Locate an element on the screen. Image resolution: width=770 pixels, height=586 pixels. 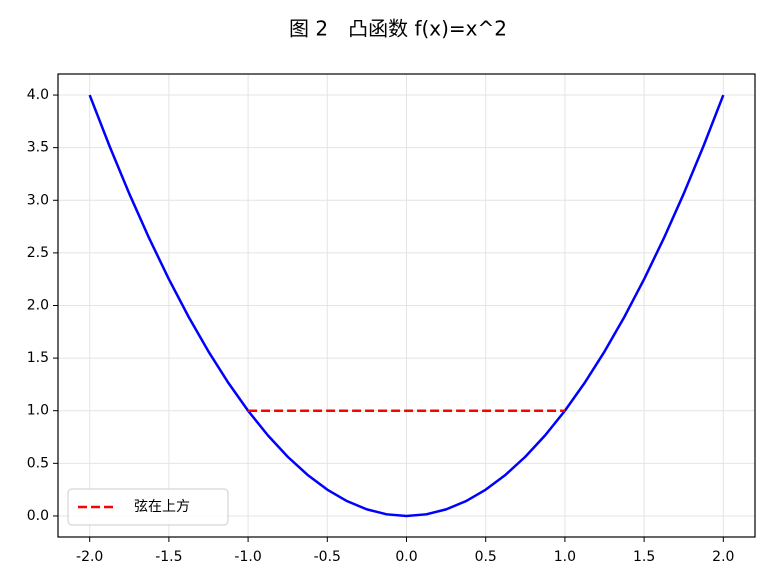
x-tick-label: -1.5 is located at coordinates (168, 557).